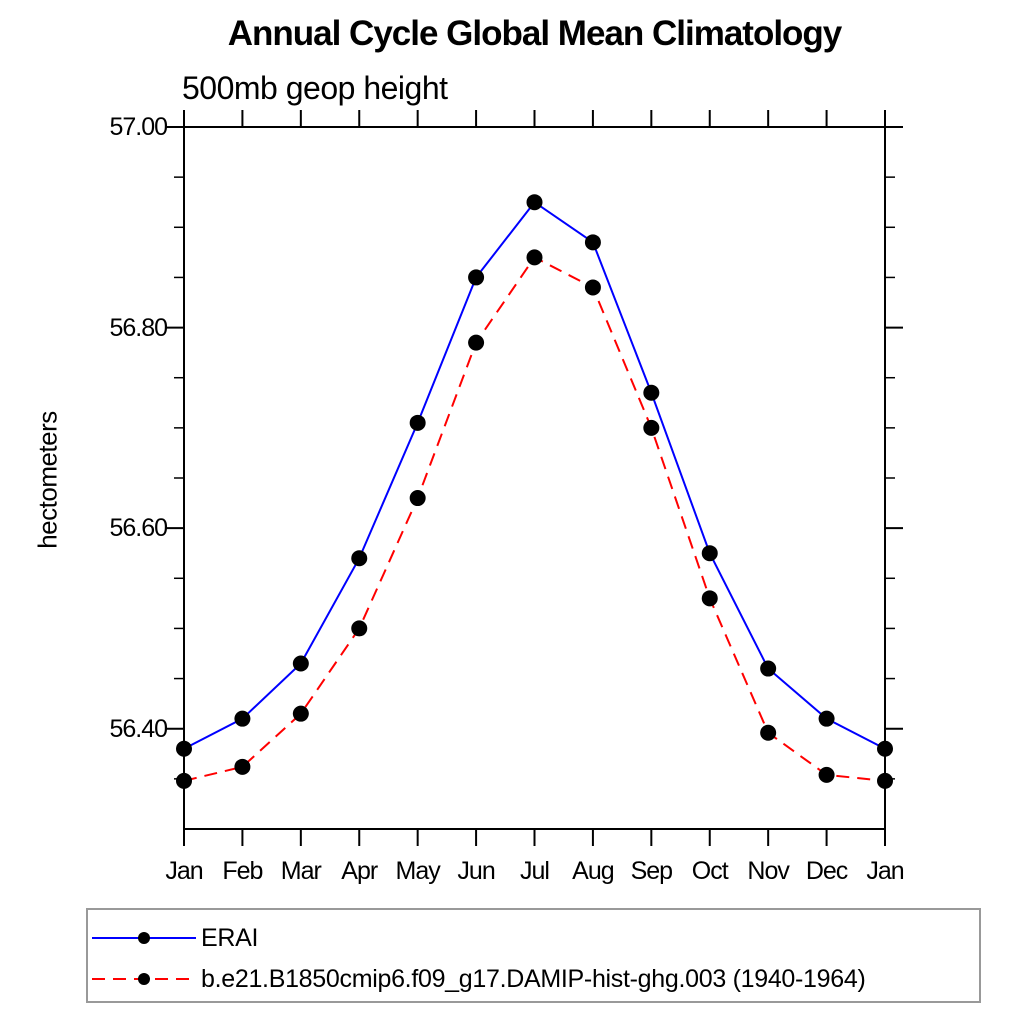  What do you see at coordinates (593, 871) in the screenshot?
I see `x-tick-label-7-Aug: Aug` at bounding box center [593, 871].